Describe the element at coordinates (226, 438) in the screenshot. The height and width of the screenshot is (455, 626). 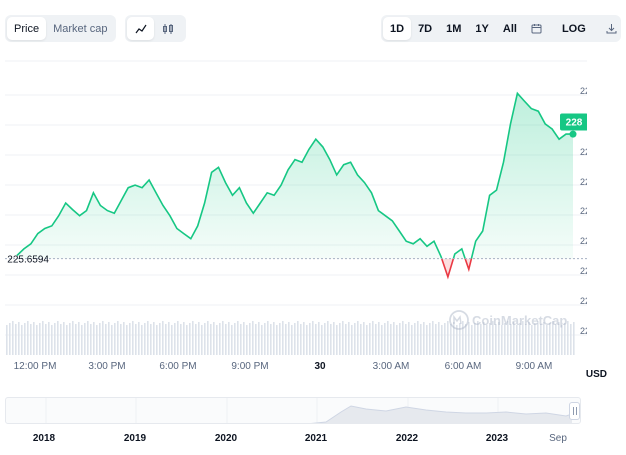
I see `navigator-year-label: 2020` at that location.